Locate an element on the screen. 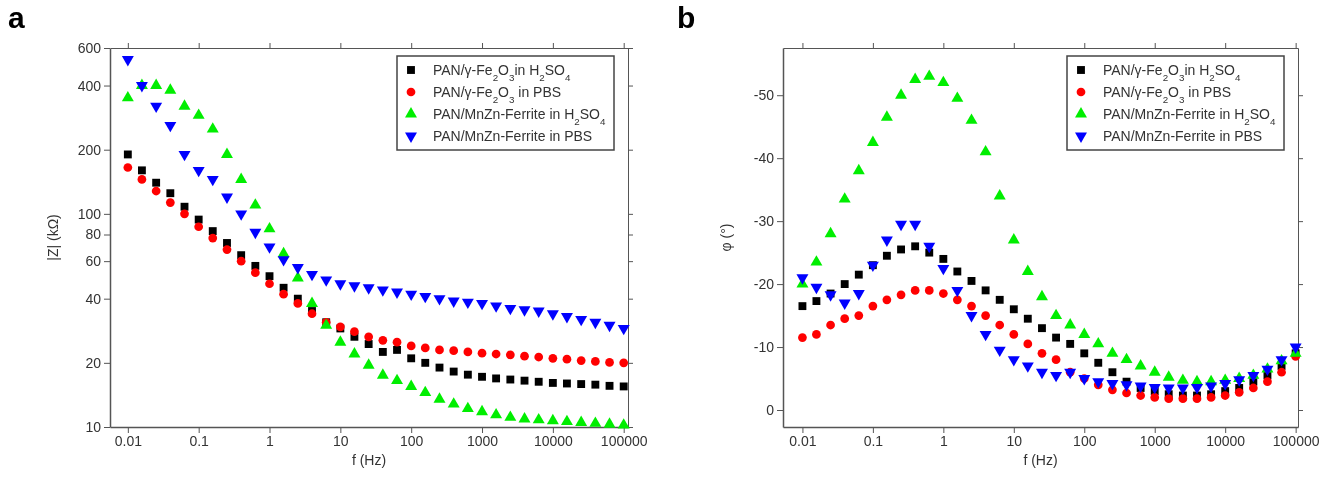 The height and width of the screenshot is (486, 1338). y-tick-label: 400 is located at coordinates (89, 85).